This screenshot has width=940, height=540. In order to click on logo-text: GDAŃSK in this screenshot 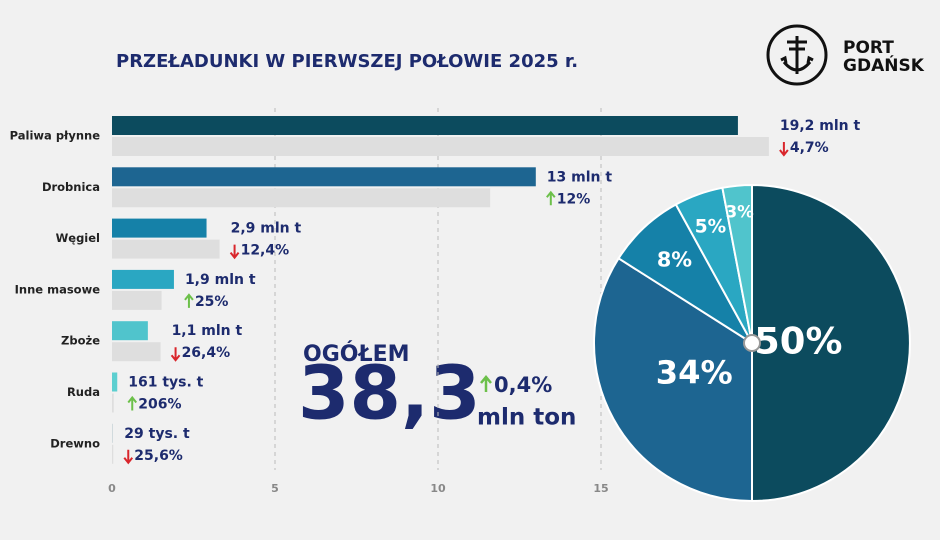, I will do `click(884, 65)`.